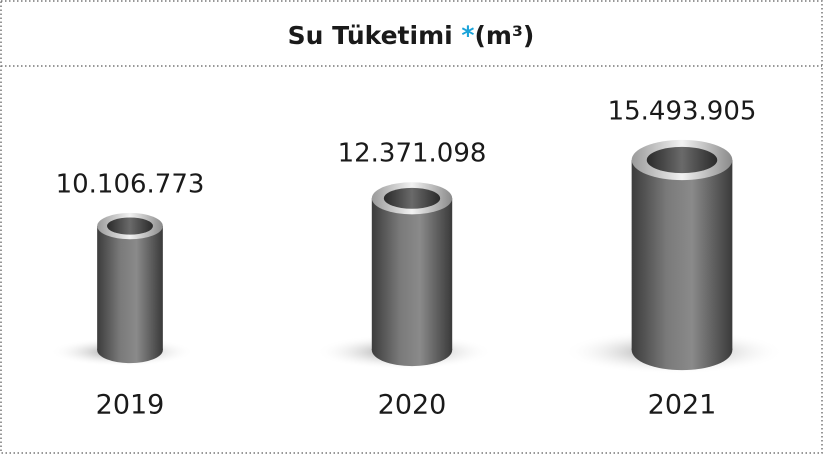 The image size is (823, 454). I want to click on chart-title: Su Tüketimi *(m³), so click(411, 35).